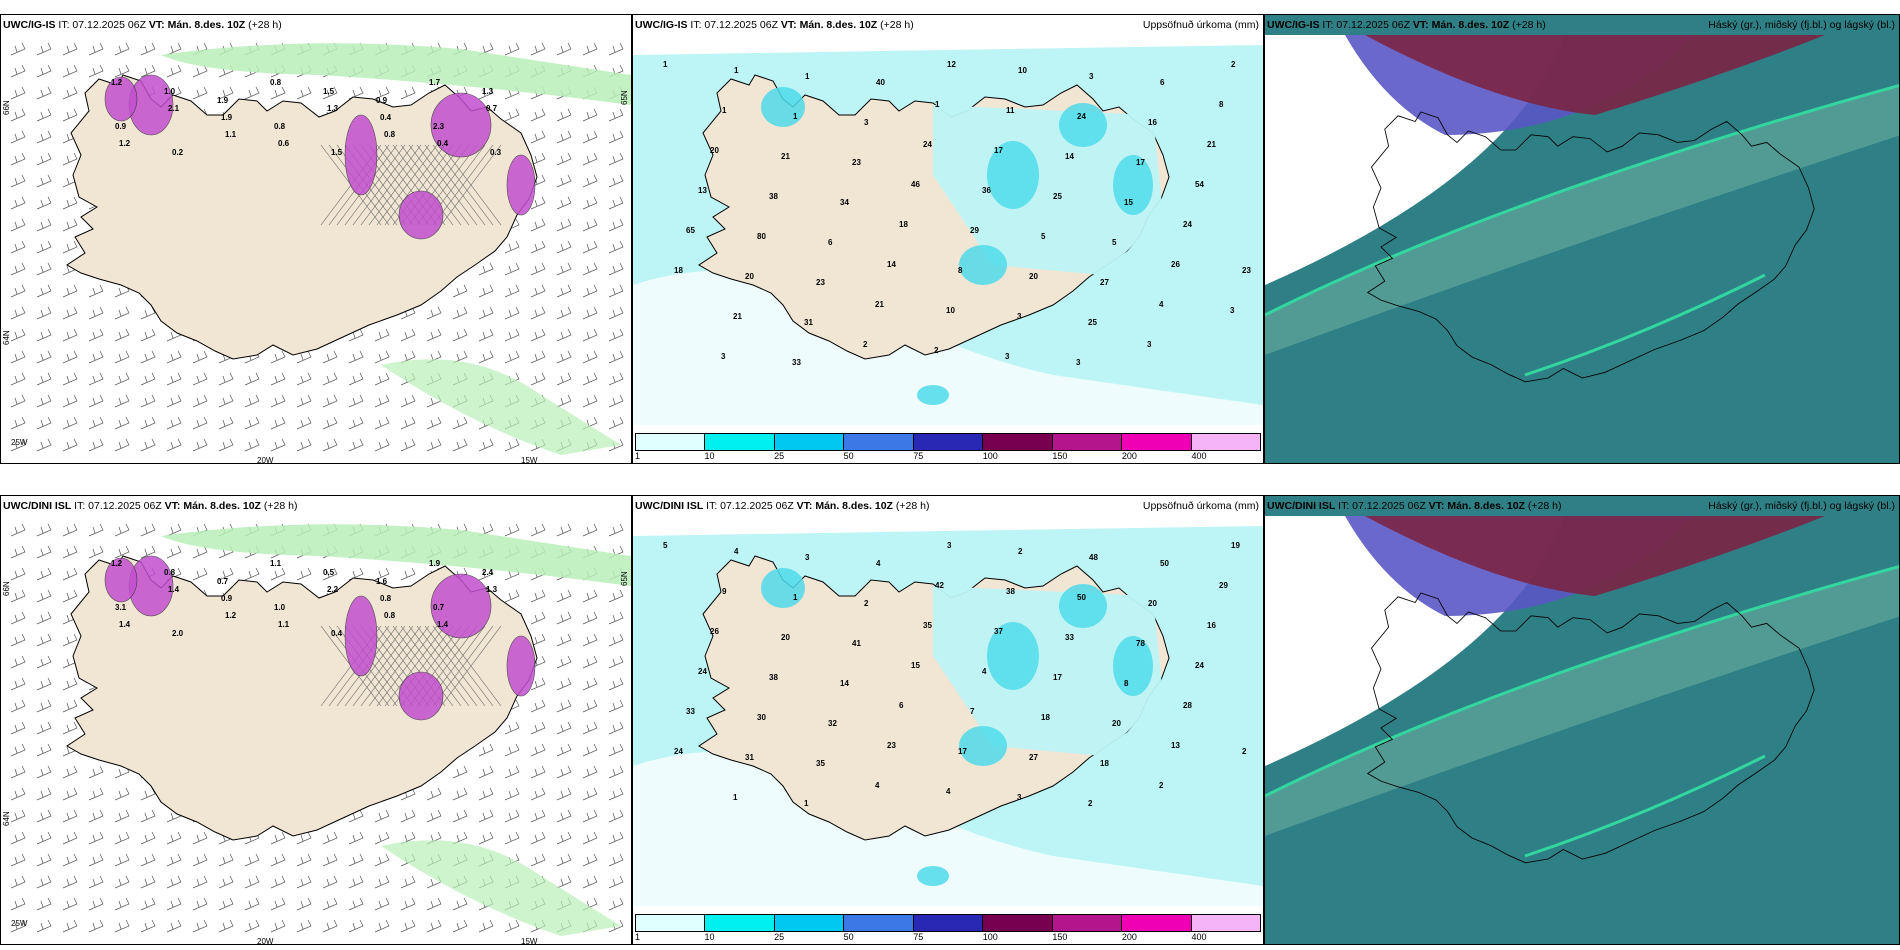 The image size is (1900, 950). Describe the element at coordinates (284, 624) in the screenshot. I see `precip-value-label: 1.1` at that location.